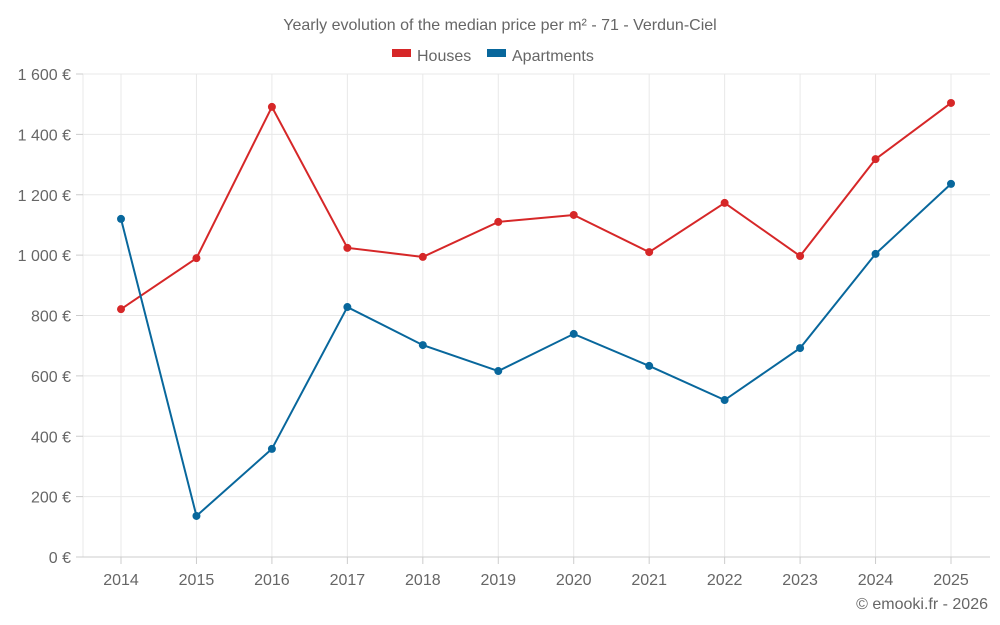 The image size is (1000, 625). What do you see at coordinates (423, 580) in the screenshot?
I see `x-tick-label: 2018` at bounding box center [423, 580].